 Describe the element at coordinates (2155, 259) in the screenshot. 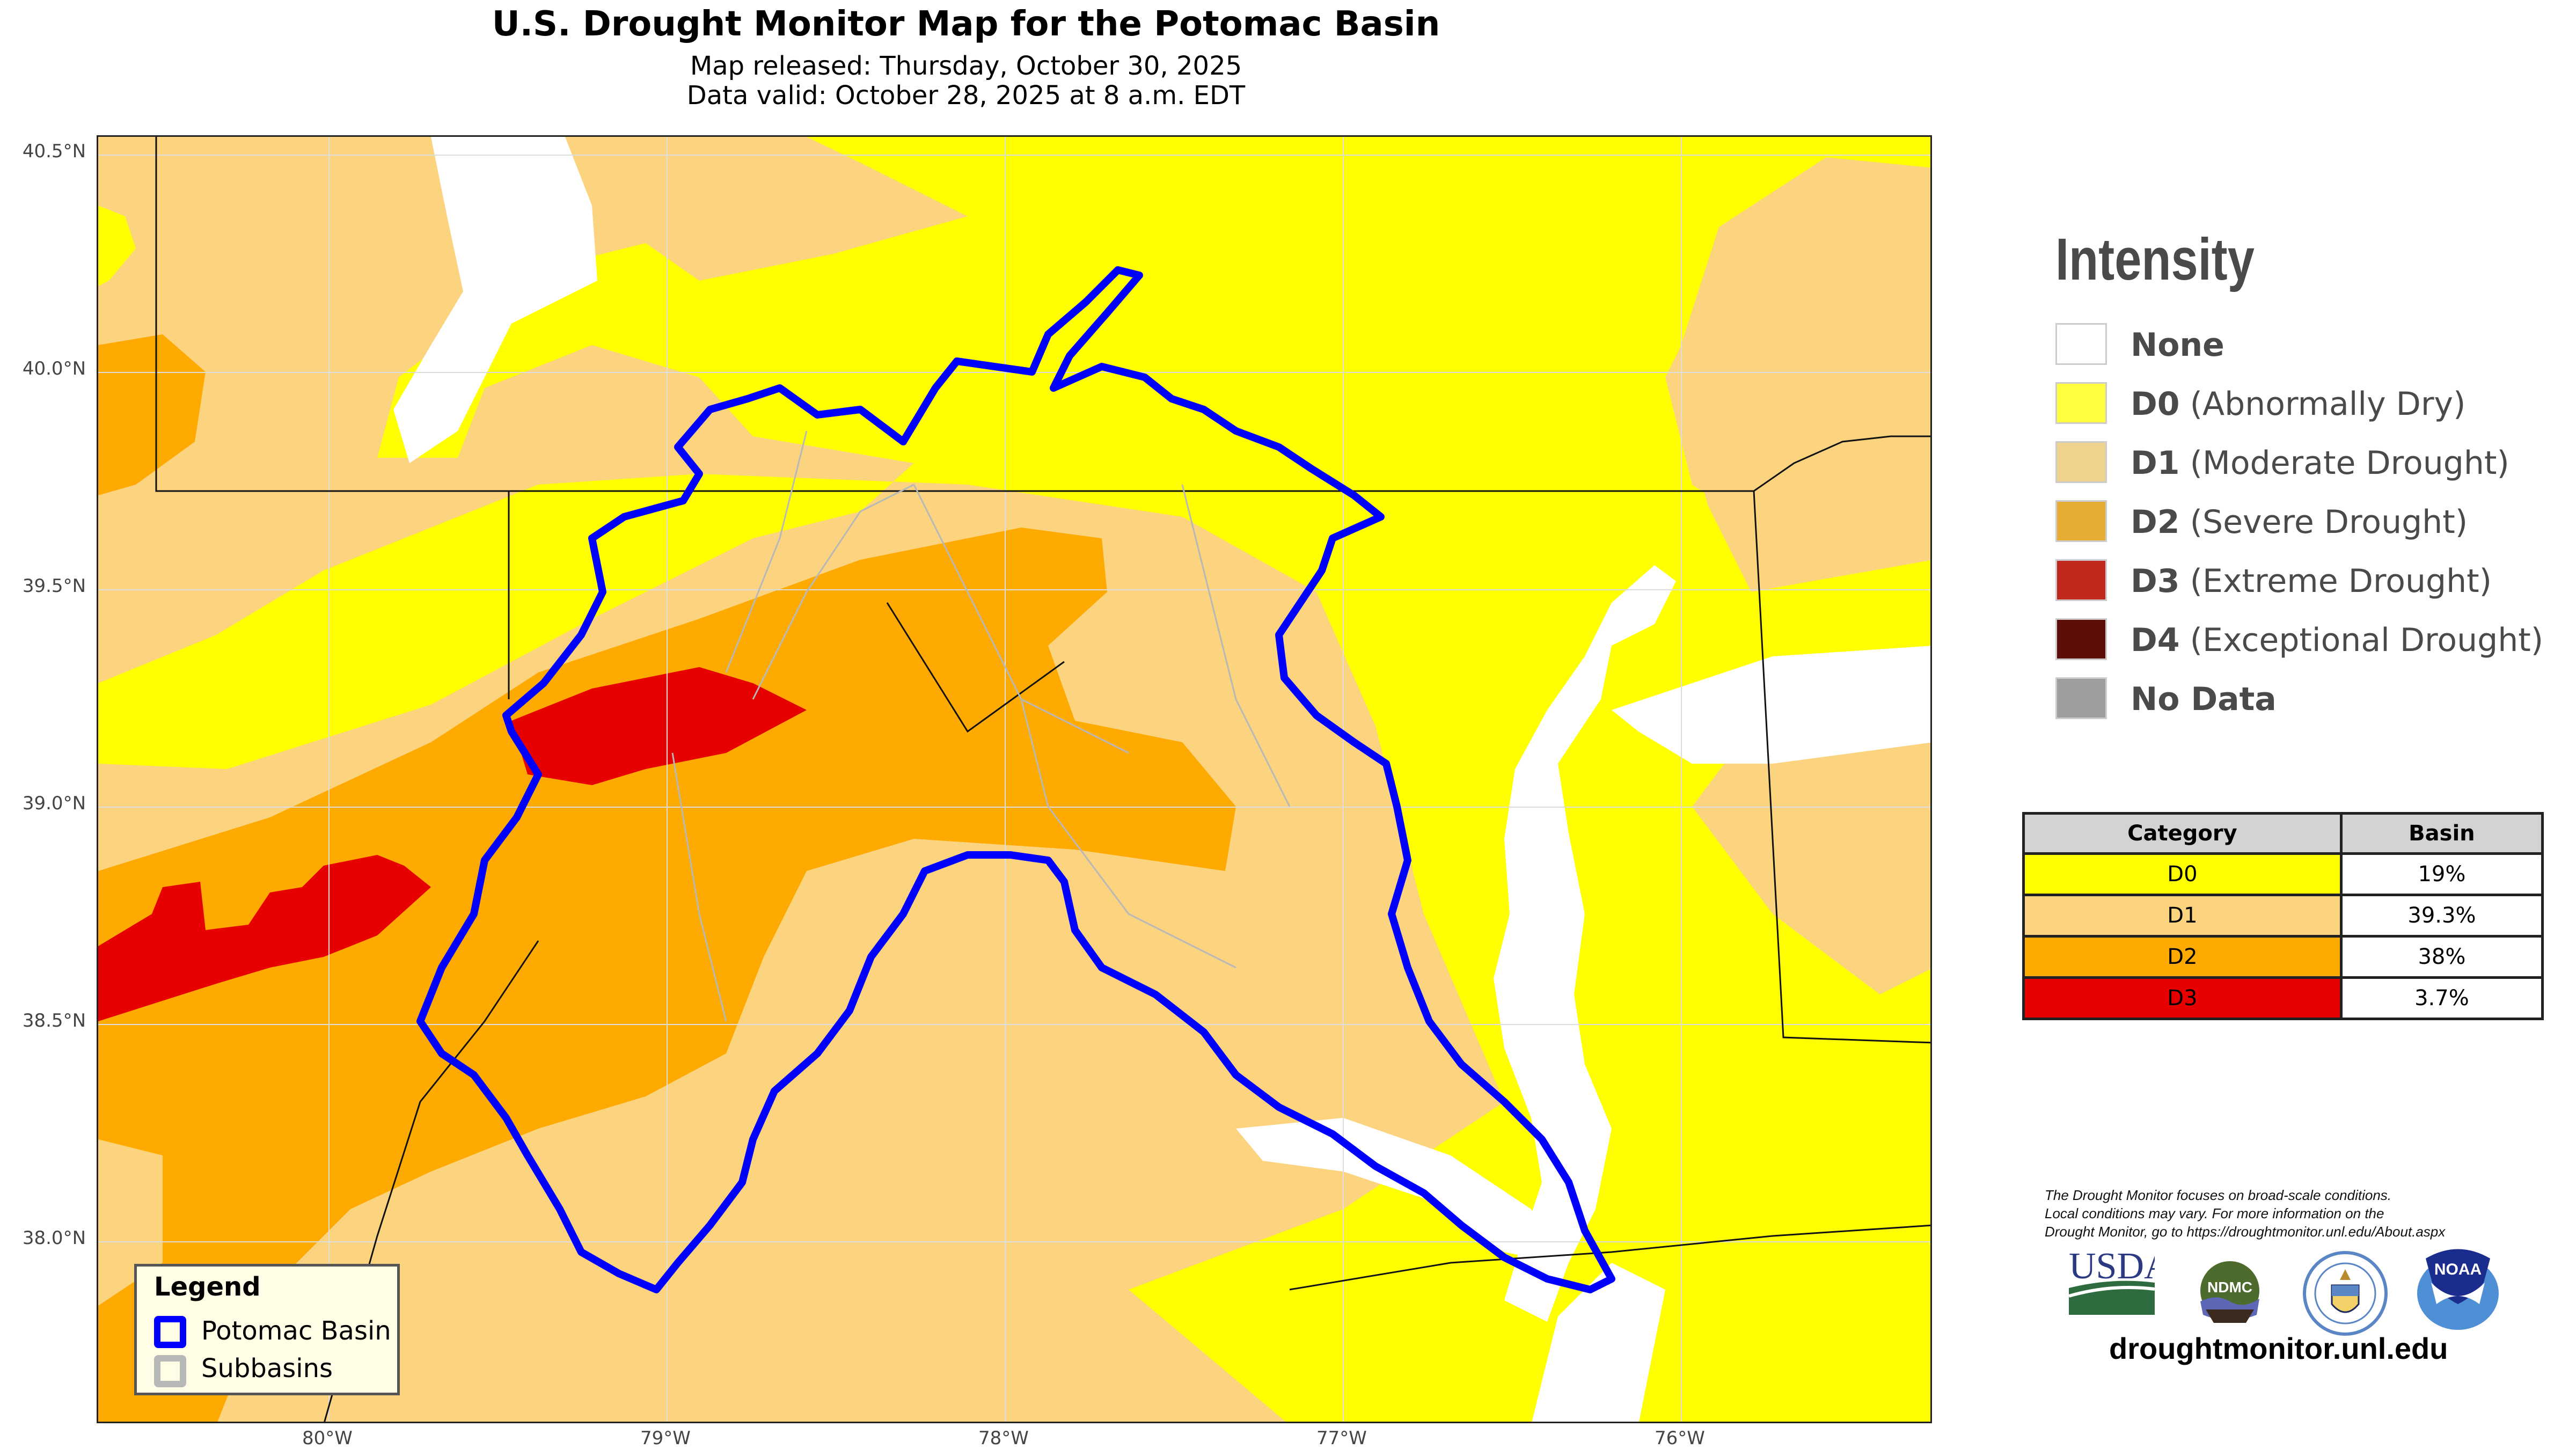

I see `intensity-title: Intensity` at that location.